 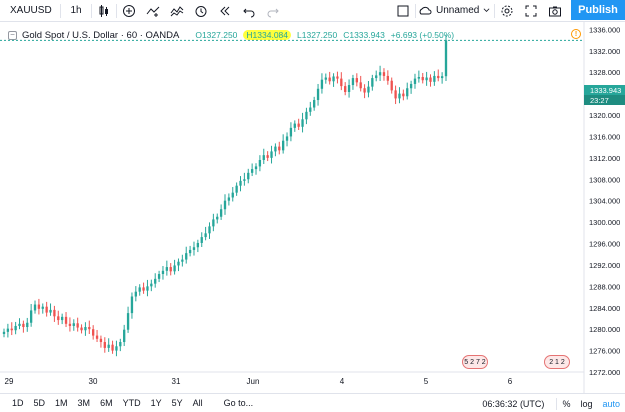 I want to click on range-1m: 1M, so click(x=61, y=403).